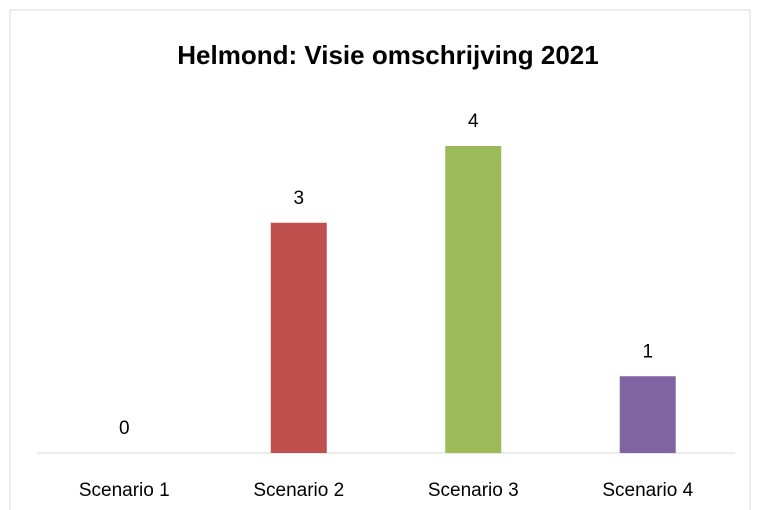 The width and height of the screenshot is (761, 510). I want to click on chart-title: Helmond: Visie omschrijving 2021, so click(387, 55).